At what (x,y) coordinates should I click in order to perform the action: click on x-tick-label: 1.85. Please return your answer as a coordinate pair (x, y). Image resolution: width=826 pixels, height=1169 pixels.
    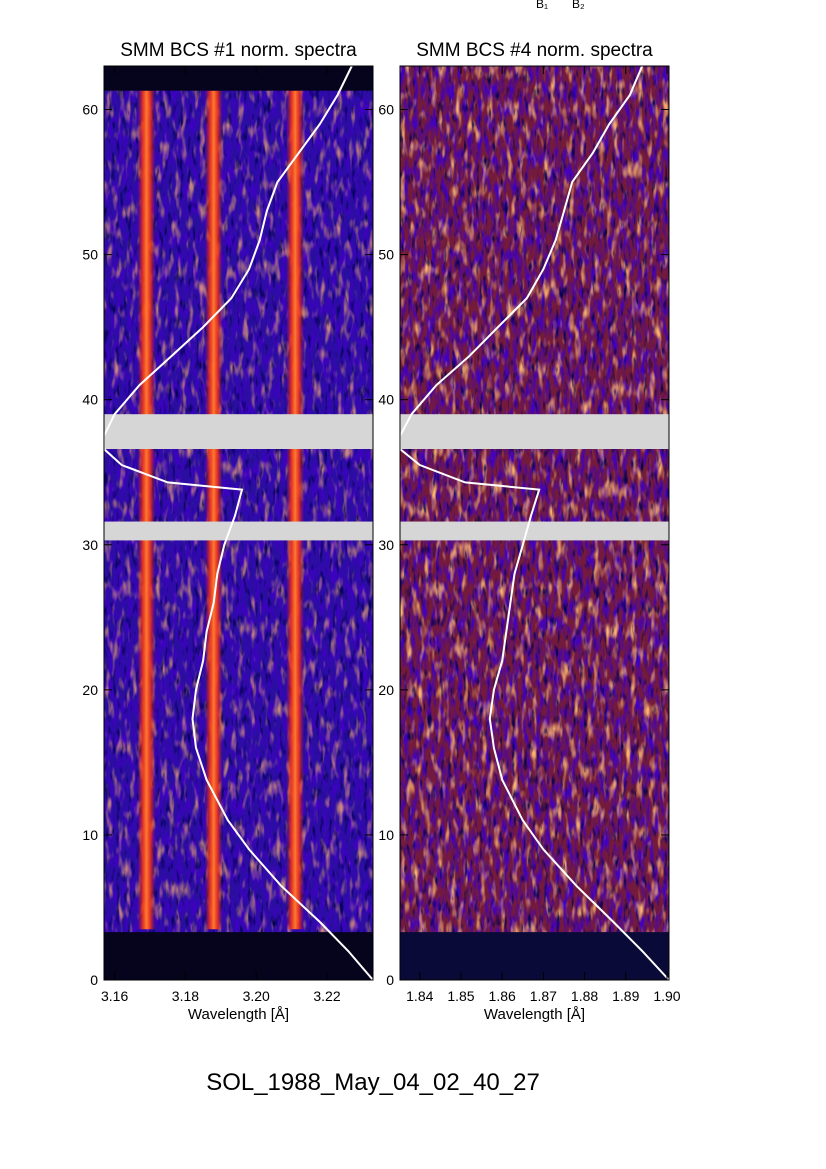
    Looking at the image, I should click on (460, 996).